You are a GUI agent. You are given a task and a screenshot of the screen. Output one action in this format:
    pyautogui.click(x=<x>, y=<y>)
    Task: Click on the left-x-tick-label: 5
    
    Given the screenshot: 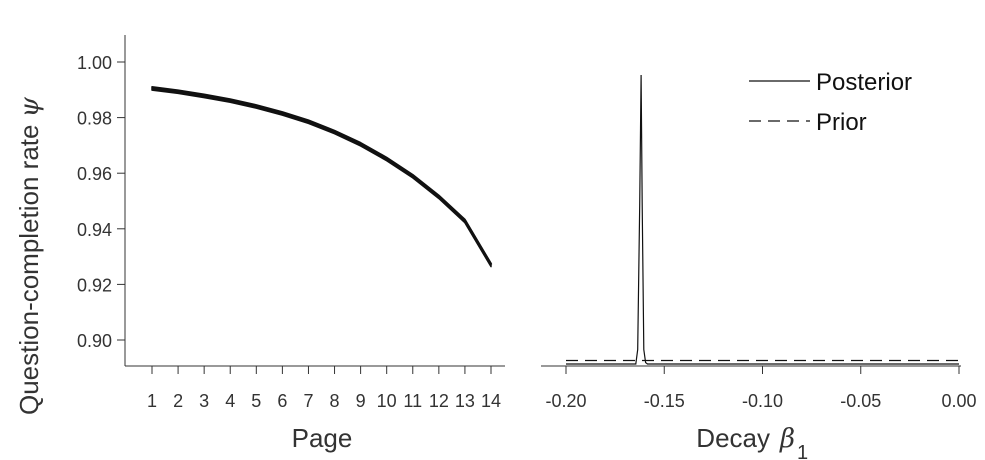 What is the action you would take?
    pyautogui.click(x=256, y=401)
    